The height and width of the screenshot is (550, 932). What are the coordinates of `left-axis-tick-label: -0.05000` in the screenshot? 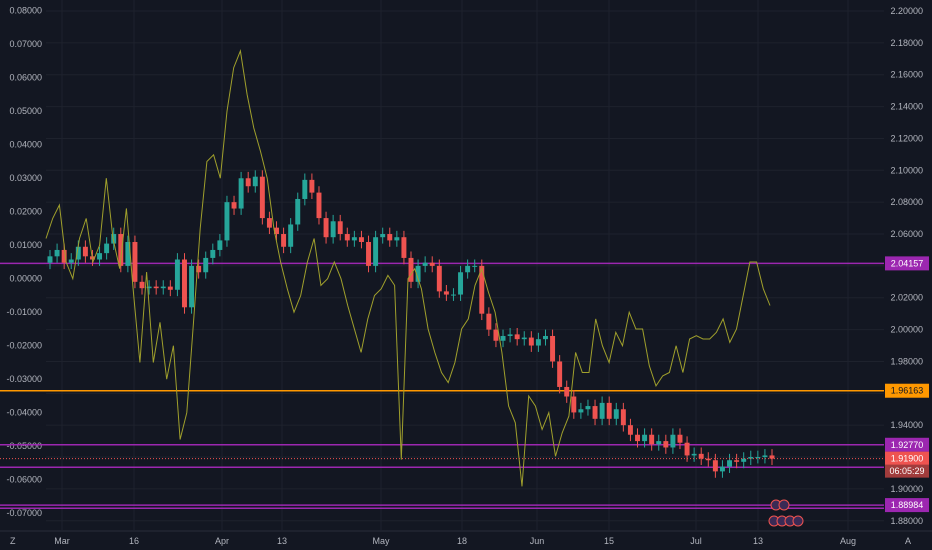 It's located at (24, 446).